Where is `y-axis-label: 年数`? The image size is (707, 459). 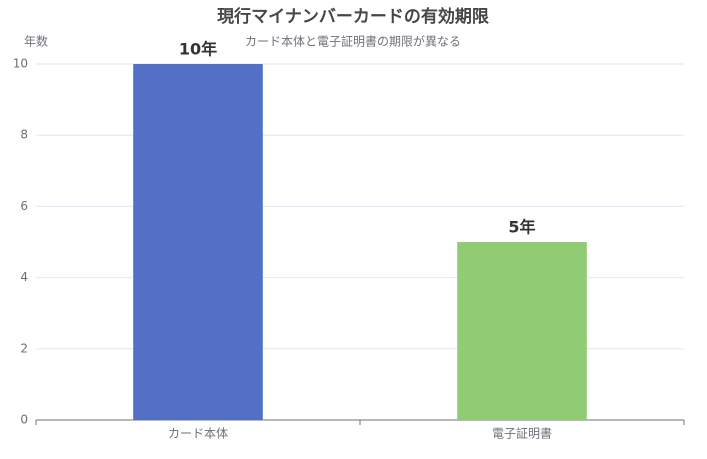
y-axis-label: 年数 is located at coordinates (36, 41).